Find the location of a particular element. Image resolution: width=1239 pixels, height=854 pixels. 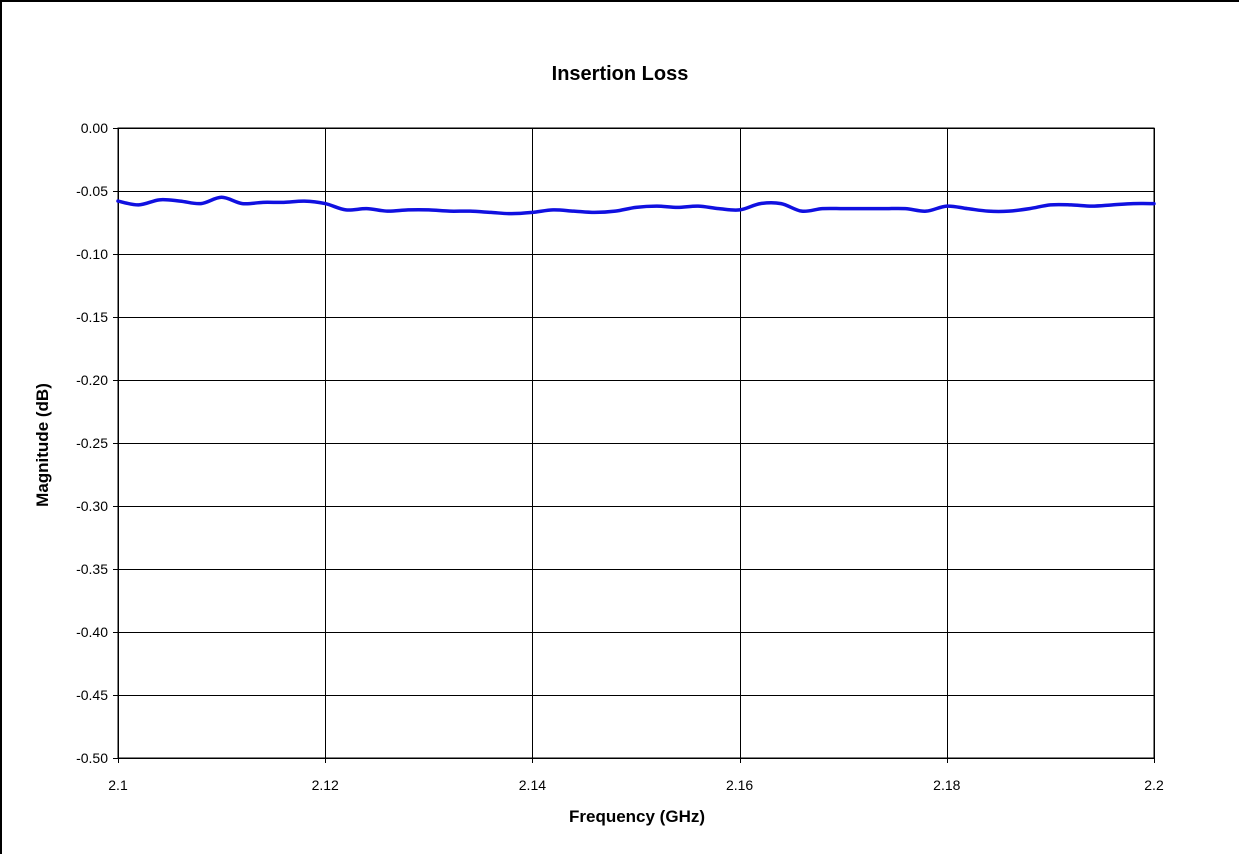

chart-title: Insertion Loss is located at coordinates (620, 74).